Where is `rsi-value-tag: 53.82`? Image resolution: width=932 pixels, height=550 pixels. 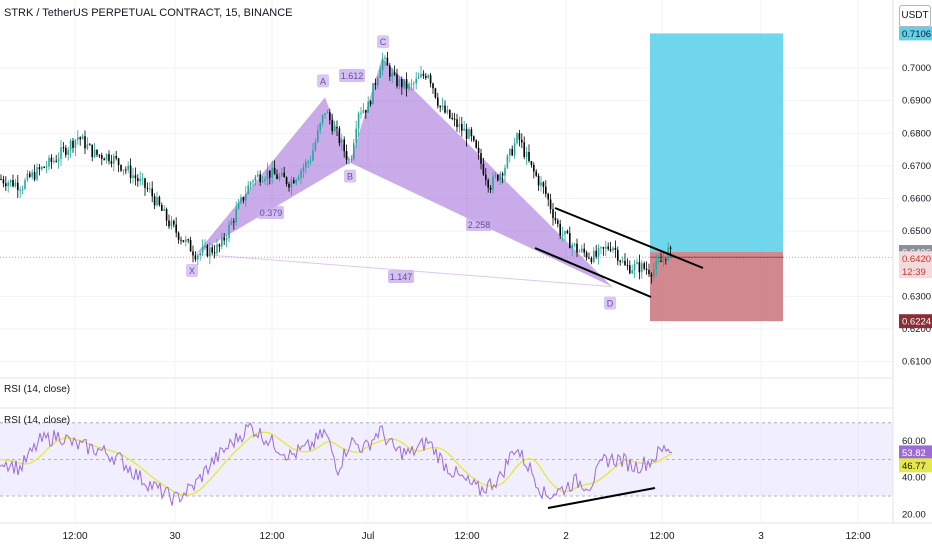 rsi-value-tag: 53.82 is located at coordinates (915, 452).